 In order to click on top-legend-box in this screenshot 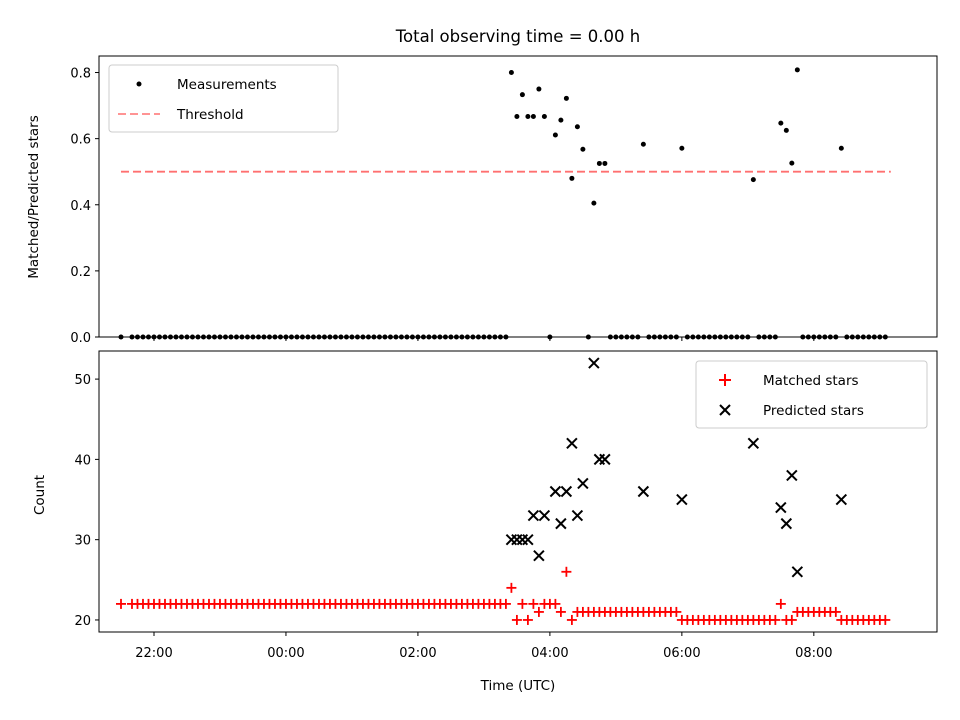, I will do `click(223, 98)`.